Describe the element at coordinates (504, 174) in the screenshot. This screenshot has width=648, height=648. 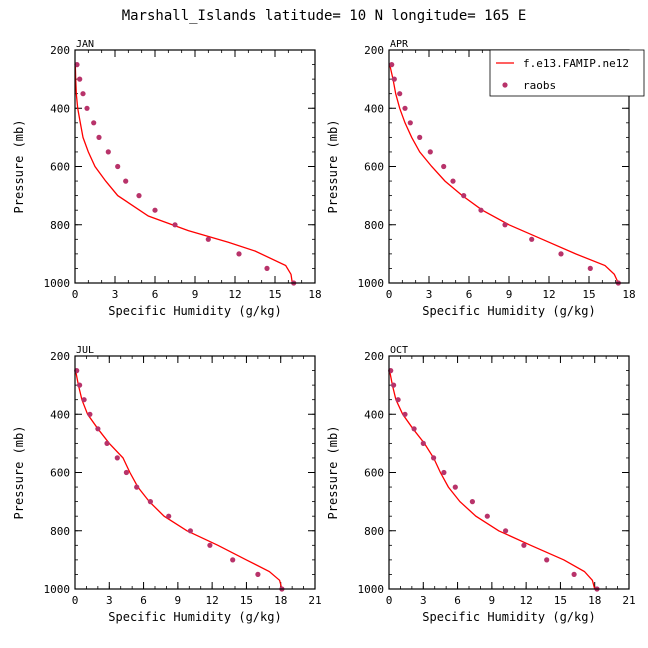
I see `model-line-apr` at that location.